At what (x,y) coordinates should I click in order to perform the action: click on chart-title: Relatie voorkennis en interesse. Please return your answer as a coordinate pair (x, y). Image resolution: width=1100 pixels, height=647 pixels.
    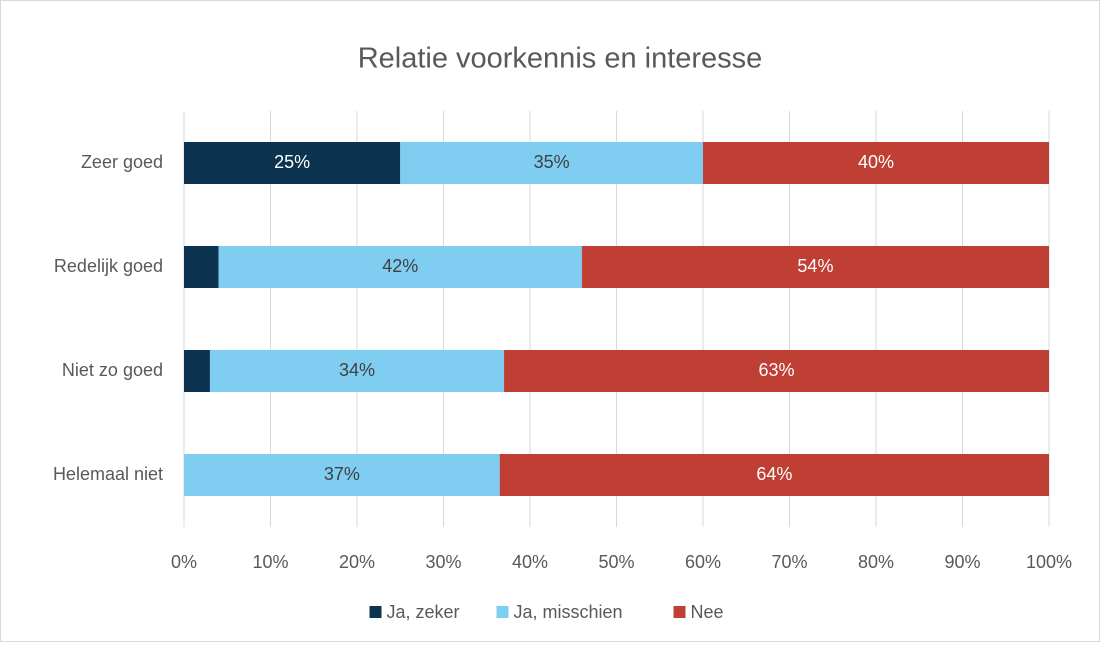
    Looking at the image, I should click on (560, 59).